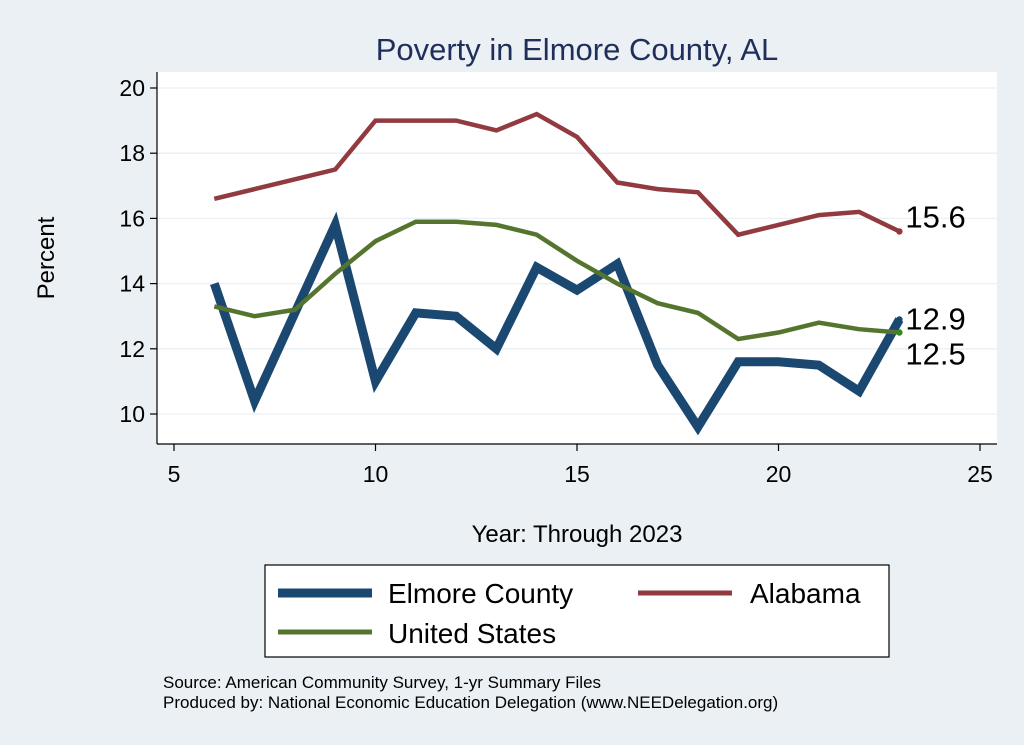 The image size is (1024, 745). What do you see at coordinates (132, 414) in the screenshot?
I see `y-tick-label-10: 10` at bounding box center [132, 414].